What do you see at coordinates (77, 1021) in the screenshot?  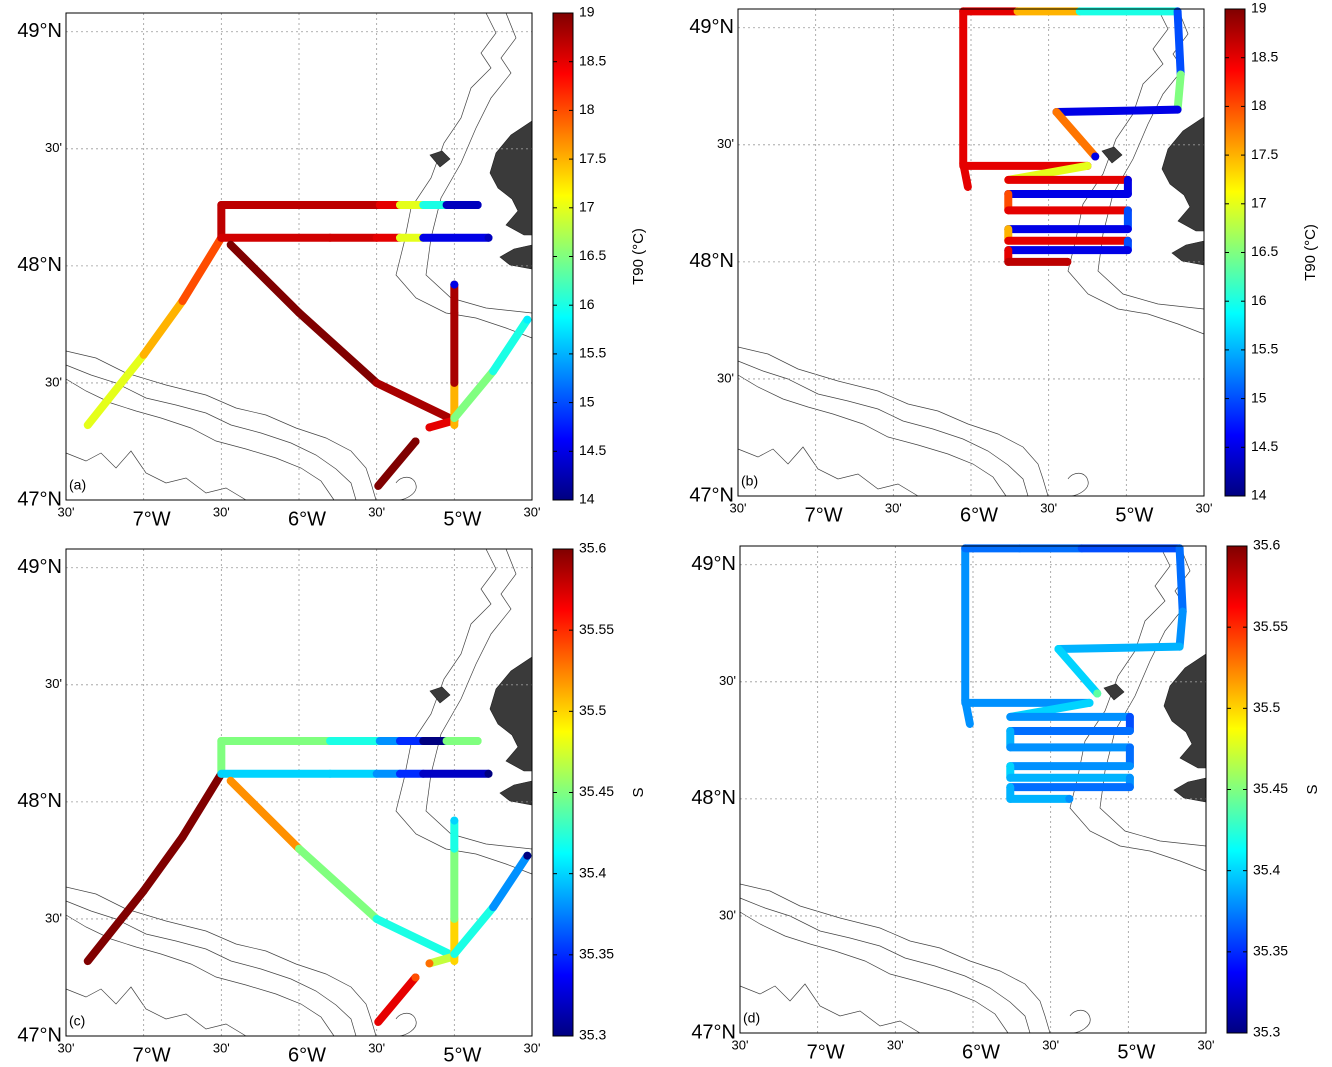 I see `panel-label: (c)` at bounding box center [77, 1021].